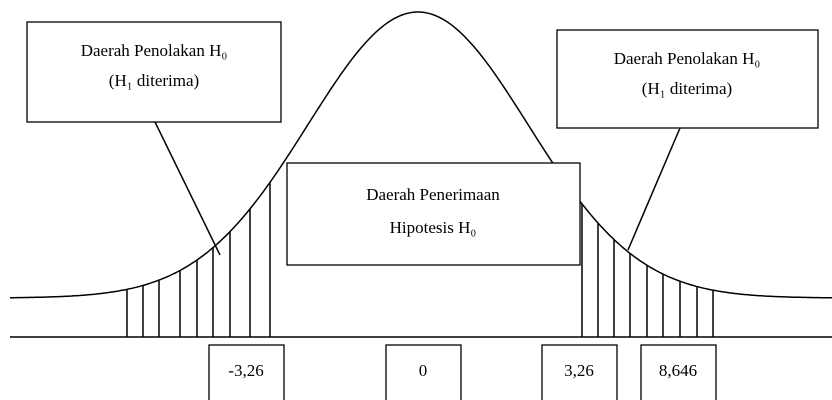 Image resolution: width=832 pixels, height=400 pixels. What do you see at coordinates (433, 227) in the screenshot?
I see `acceptance-line2: Hipotesis H₀` at bounding box center [433, 227].